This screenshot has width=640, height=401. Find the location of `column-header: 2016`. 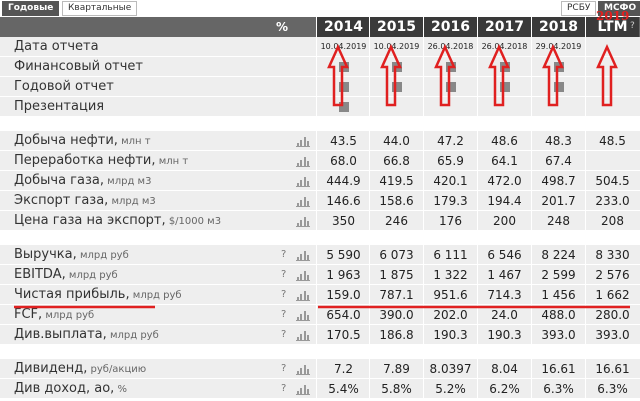

column-header: 2016 is located at coordinates (450, 27).